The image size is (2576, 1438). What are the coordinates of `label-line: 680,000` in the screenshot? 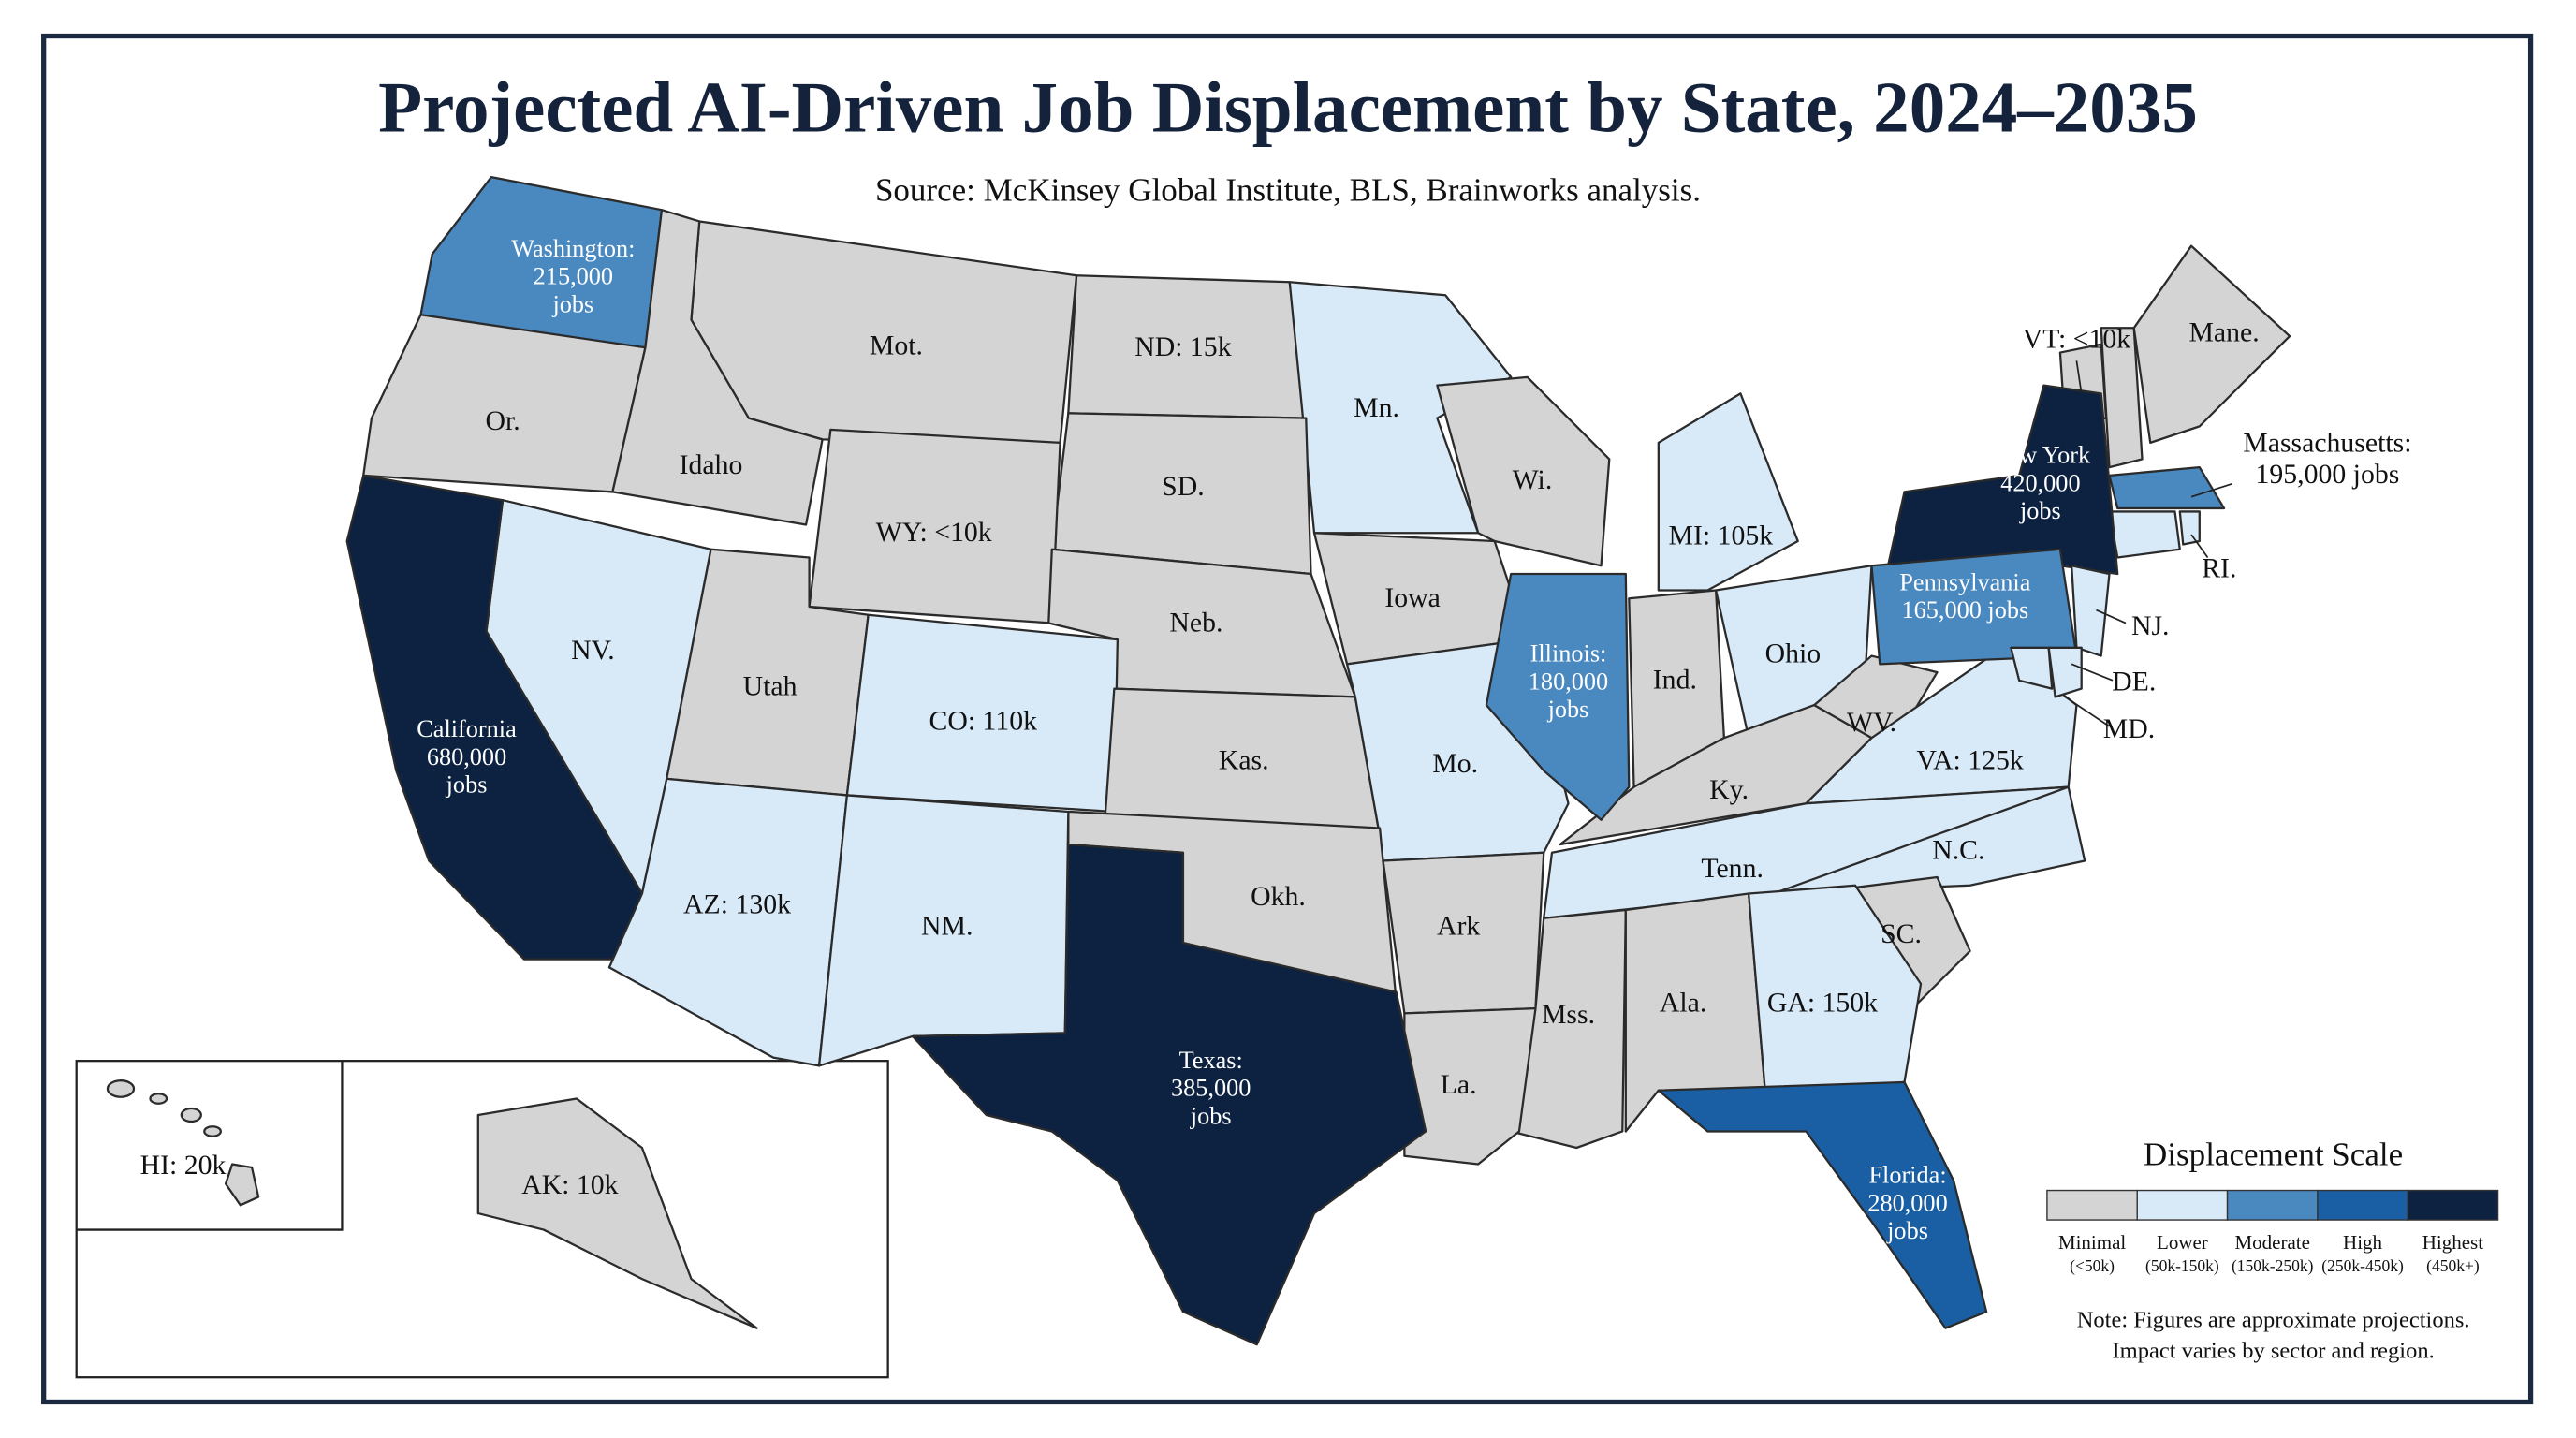 It's located at (466, 756).